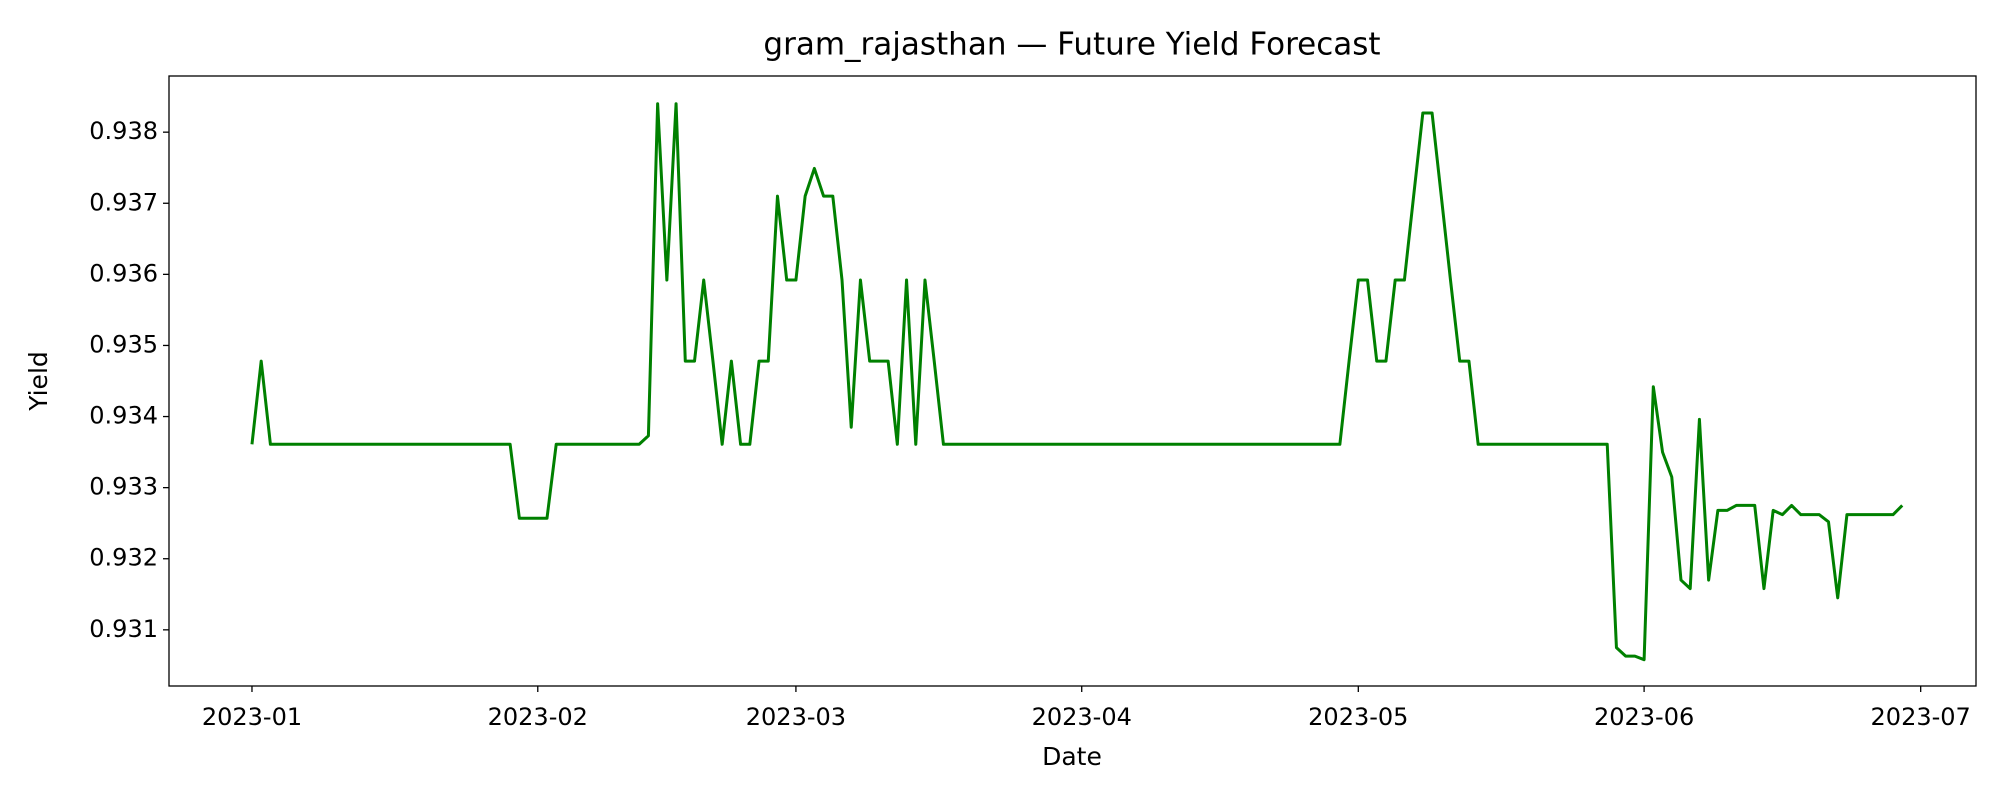  Describe the element at coordinates (796, 717) in the screenshot. I see `x-tick-label: 2023-03` at that location.